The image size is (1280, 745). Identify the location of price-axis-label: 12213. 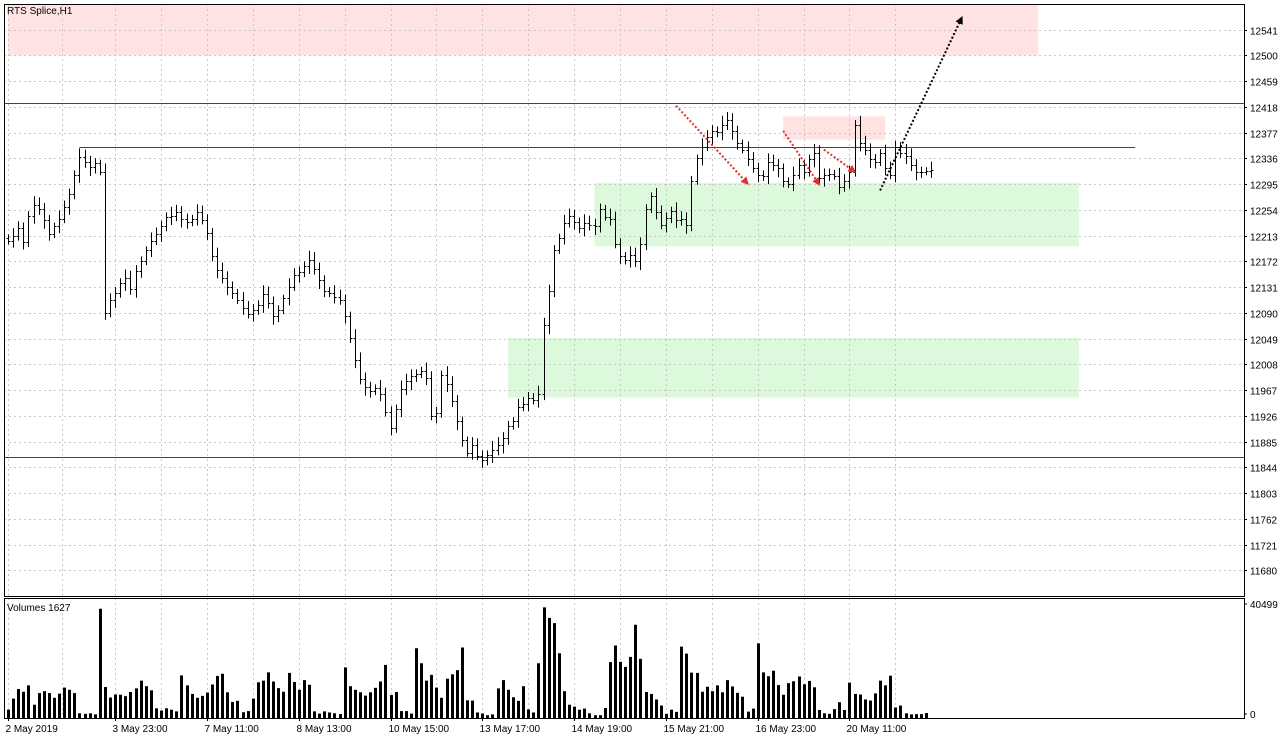
(1264, 238).